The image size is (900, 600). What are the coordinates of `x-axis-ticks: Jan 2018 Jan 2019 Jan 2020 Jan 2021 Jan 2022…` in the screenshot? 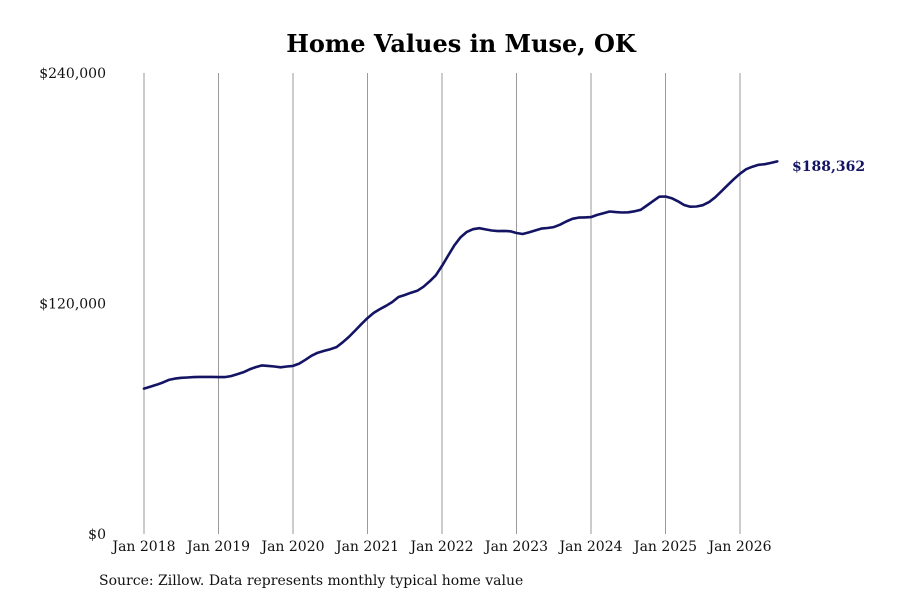 It's located at (440, 547).